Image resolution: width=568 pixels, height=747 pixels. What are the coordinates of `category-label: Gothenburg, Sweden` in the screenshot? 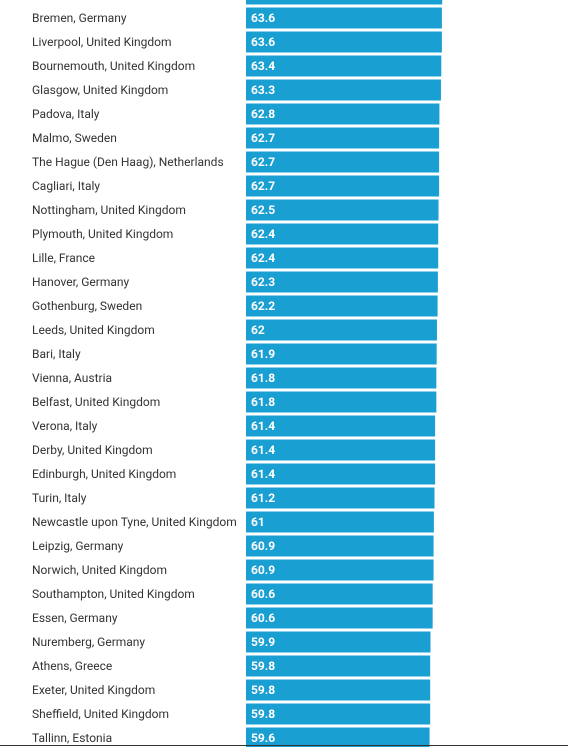 It's located at (87, 306).